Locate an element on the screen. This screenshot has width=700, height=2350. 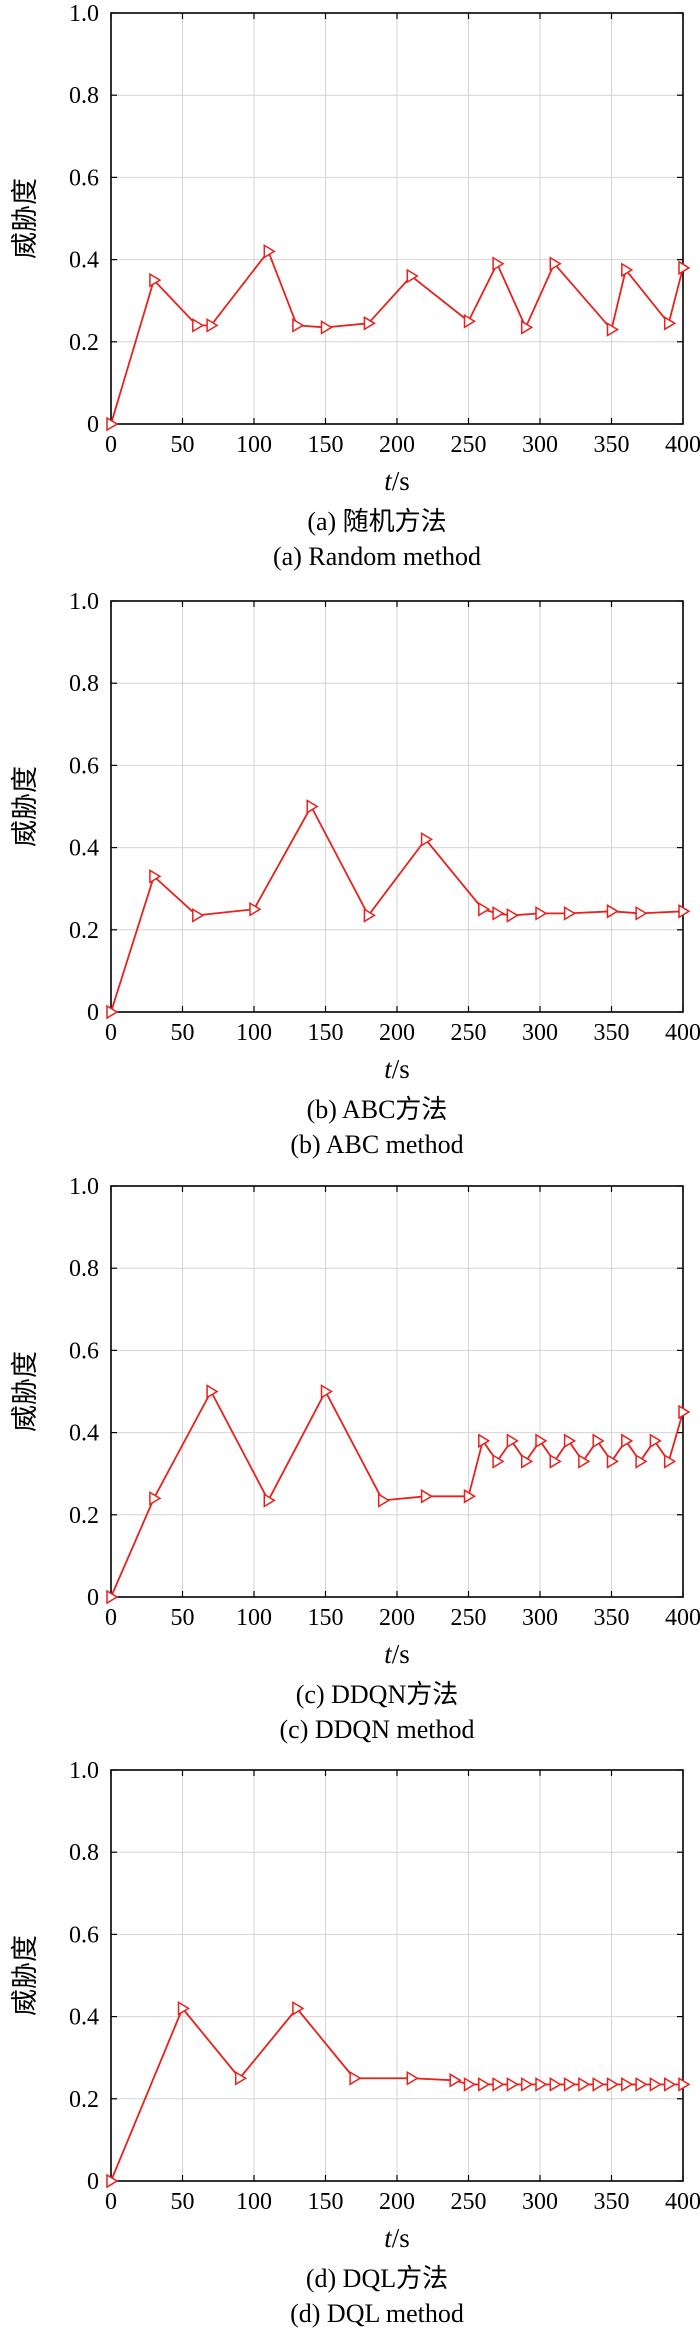
caption-chinese: (a) 随机方法 is located at coordinates (376, 521).